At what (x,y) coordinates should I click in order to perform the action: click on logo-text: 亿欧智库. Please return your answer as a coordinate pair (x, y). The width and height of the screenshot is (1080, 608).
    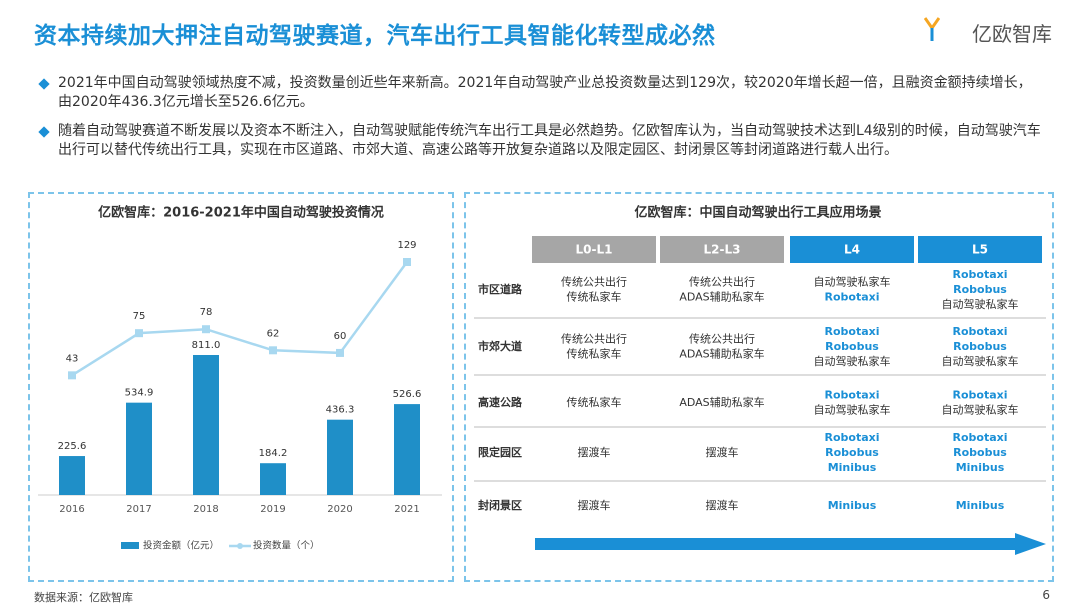
    Looking at the image, I should click on (1012, 34).